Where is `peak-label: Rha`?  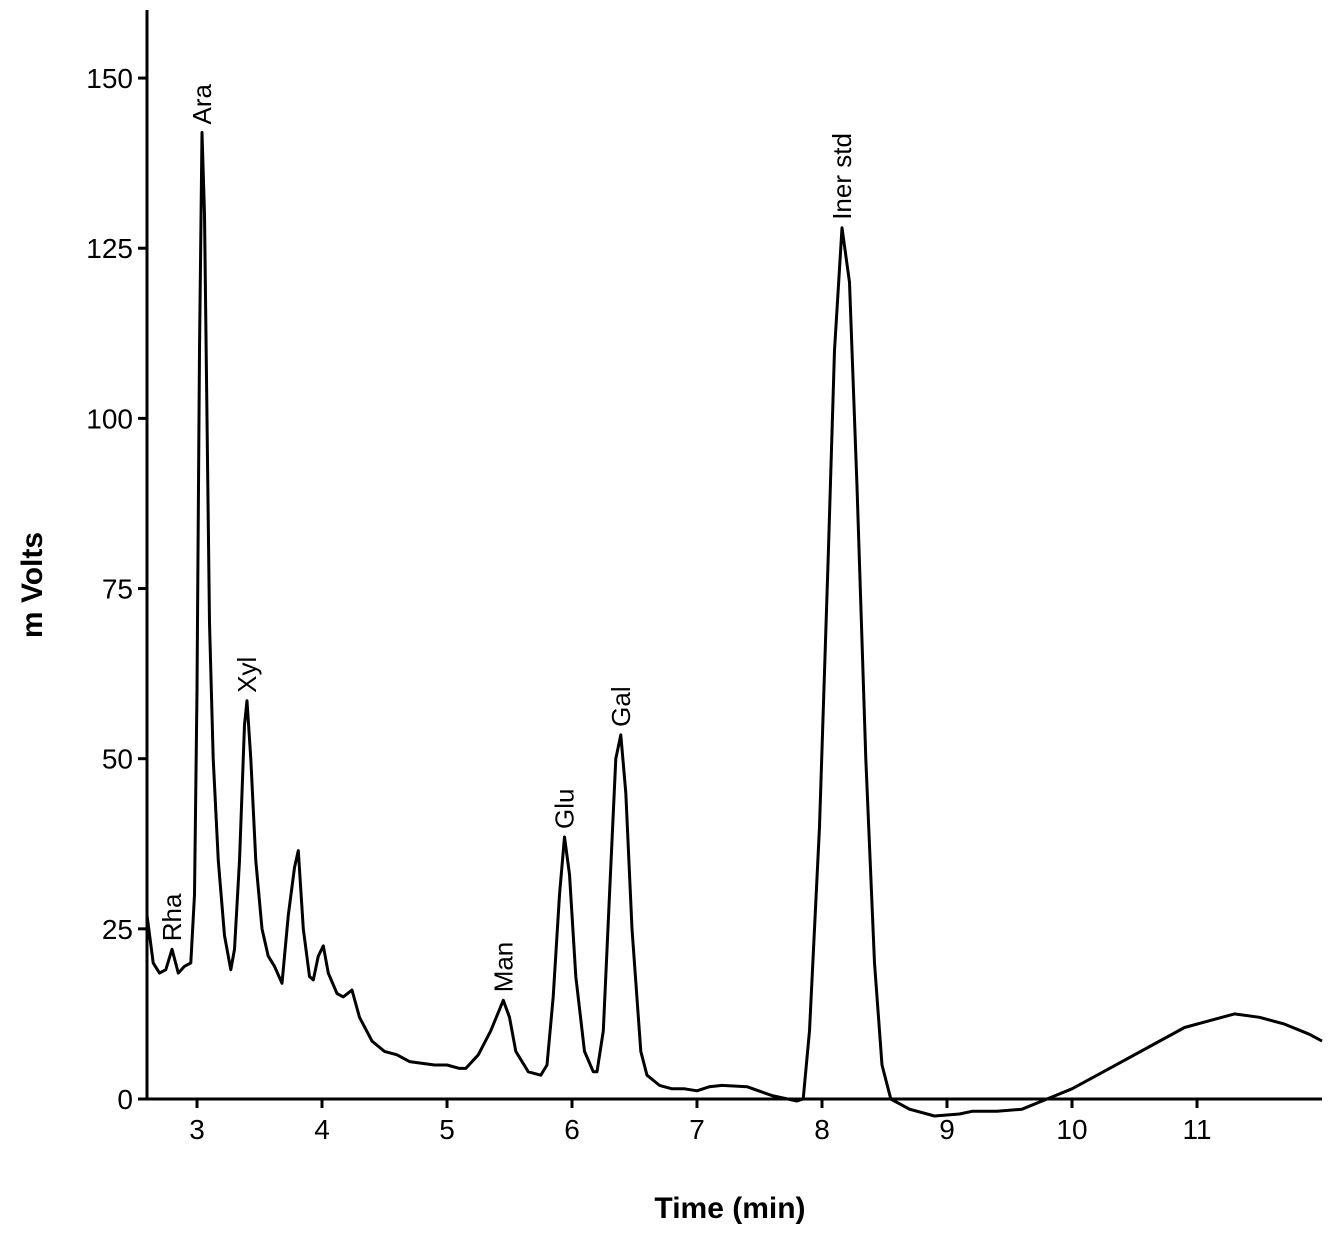
peak-label: Rha is located at coordinates (172, 917).